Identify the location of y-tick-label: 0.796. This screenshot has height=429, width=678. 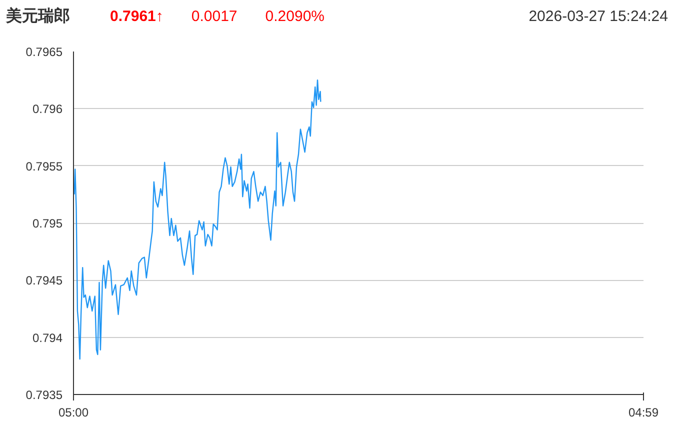
(47, 109).